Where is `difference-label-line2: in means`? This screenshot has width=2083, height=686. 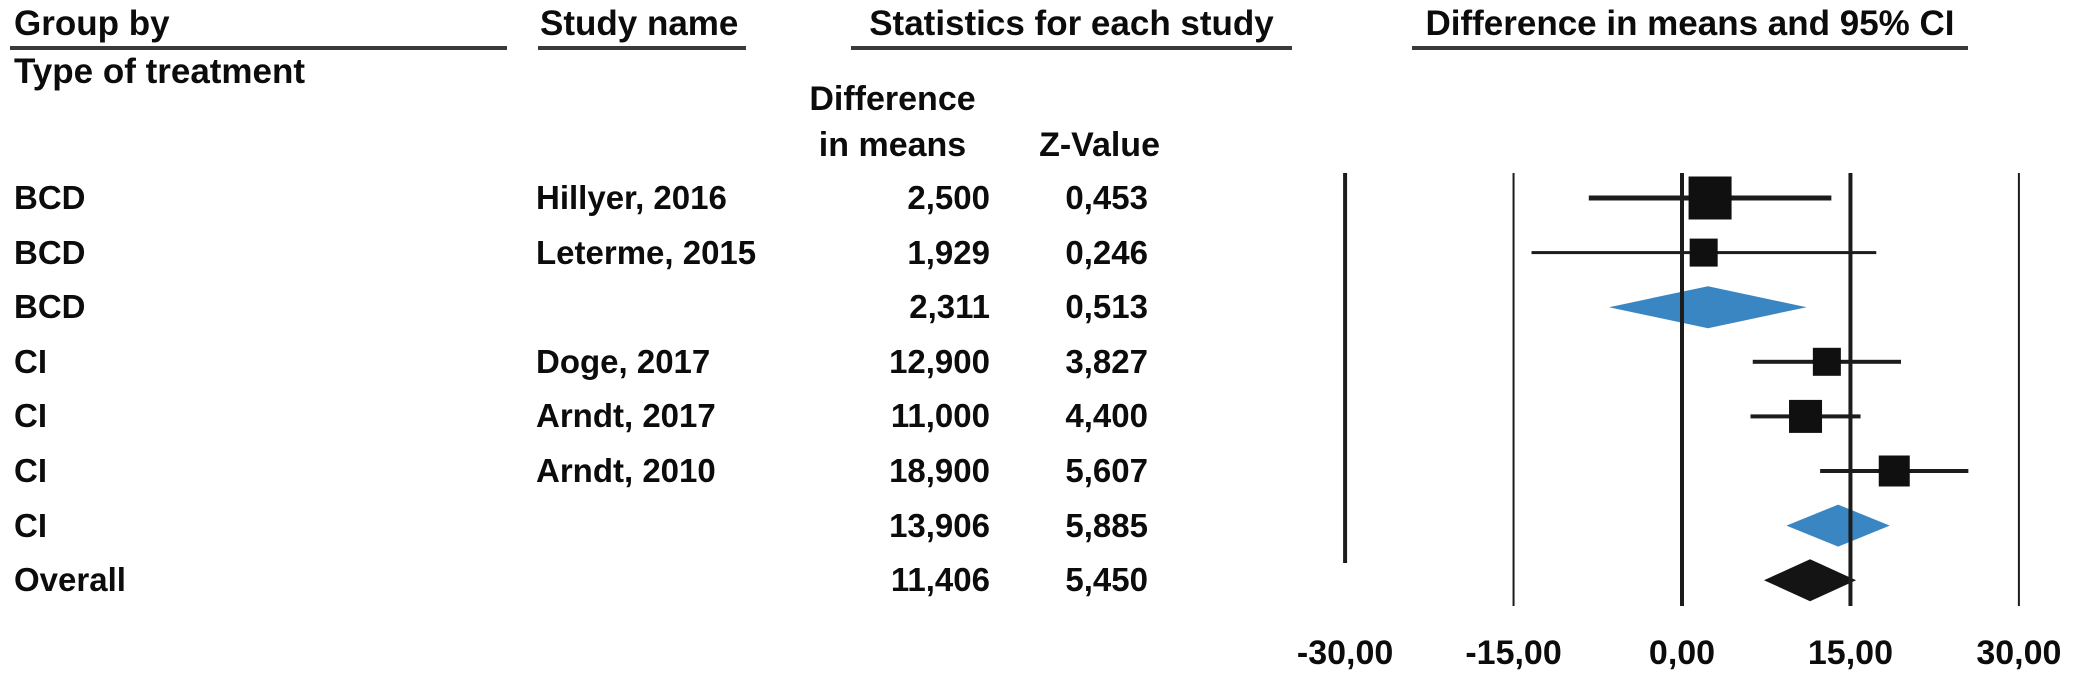
difference-label-line2: in means is located at coordinates (892, 145).